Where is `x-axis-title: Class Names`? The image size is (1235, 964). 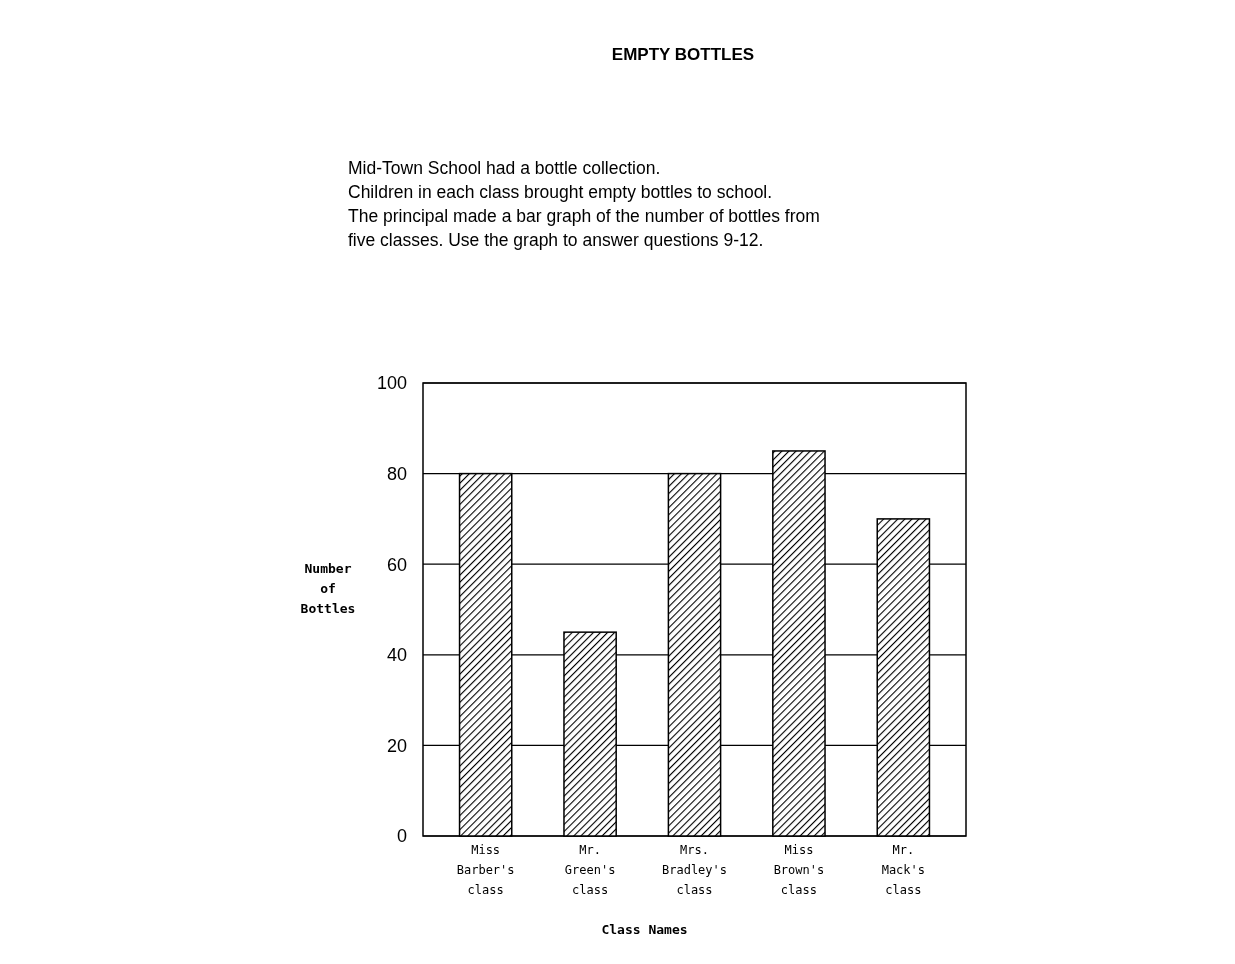
x-axis-title: Class Names is located at coordinates (644, 929).